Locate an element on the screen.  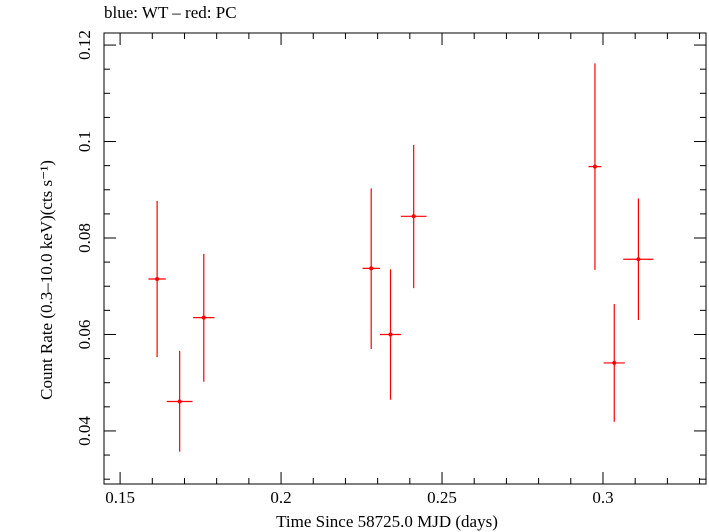
x-tick-label: 0.2 is located at coordinates (280, 497).